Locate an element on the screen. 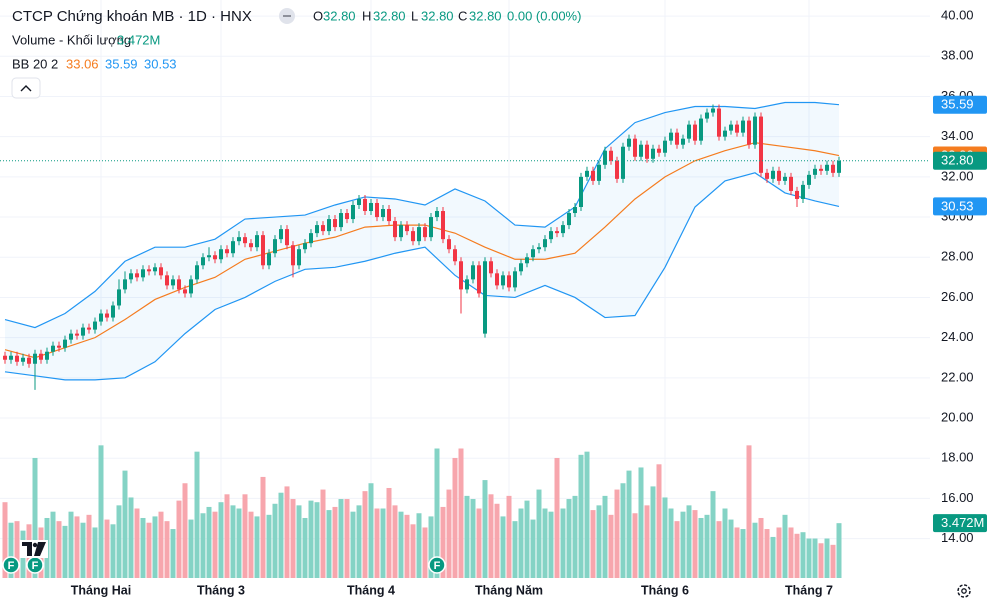 This screenshot has height=604, width=987. legend-ohlc-label: H is located at coordinates (366, 15).